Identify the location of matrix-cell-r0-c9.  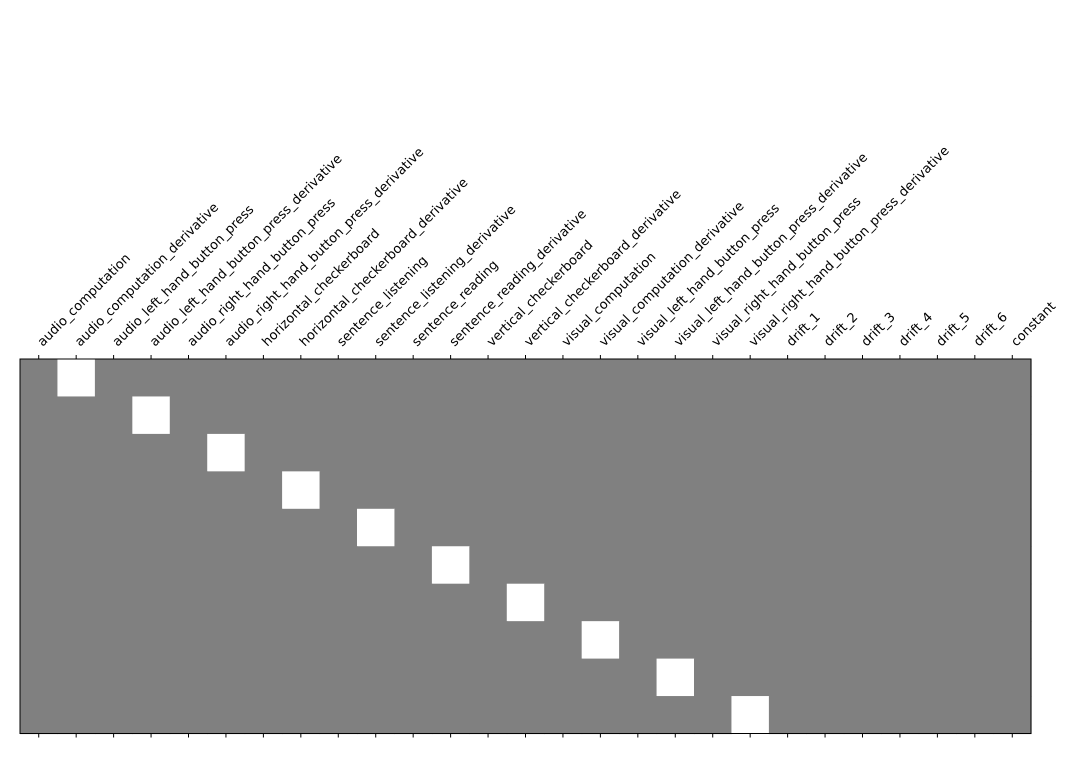
(376, 378).